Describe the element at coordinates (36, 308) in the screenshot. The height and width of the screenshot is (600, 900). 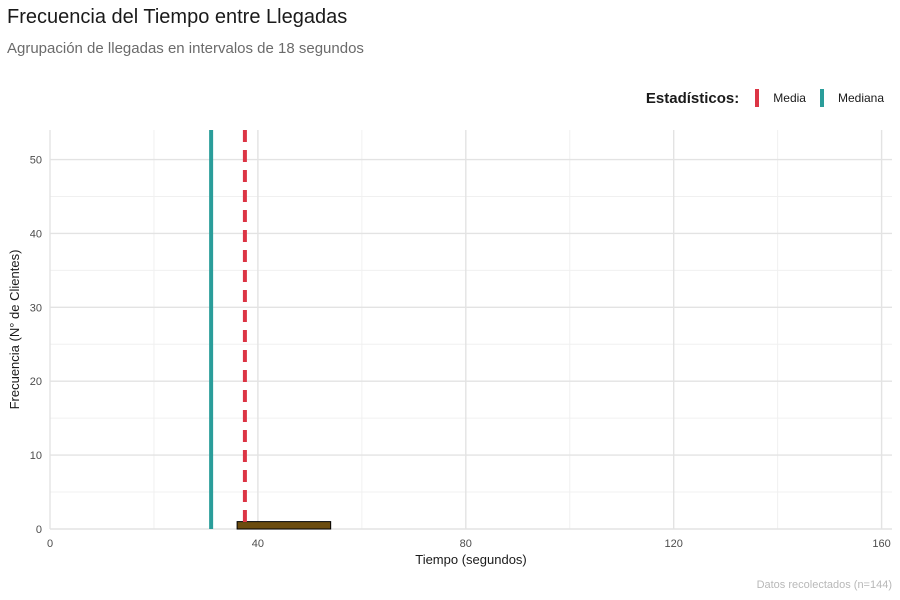
I see `y-tick-label: 30` at that location.